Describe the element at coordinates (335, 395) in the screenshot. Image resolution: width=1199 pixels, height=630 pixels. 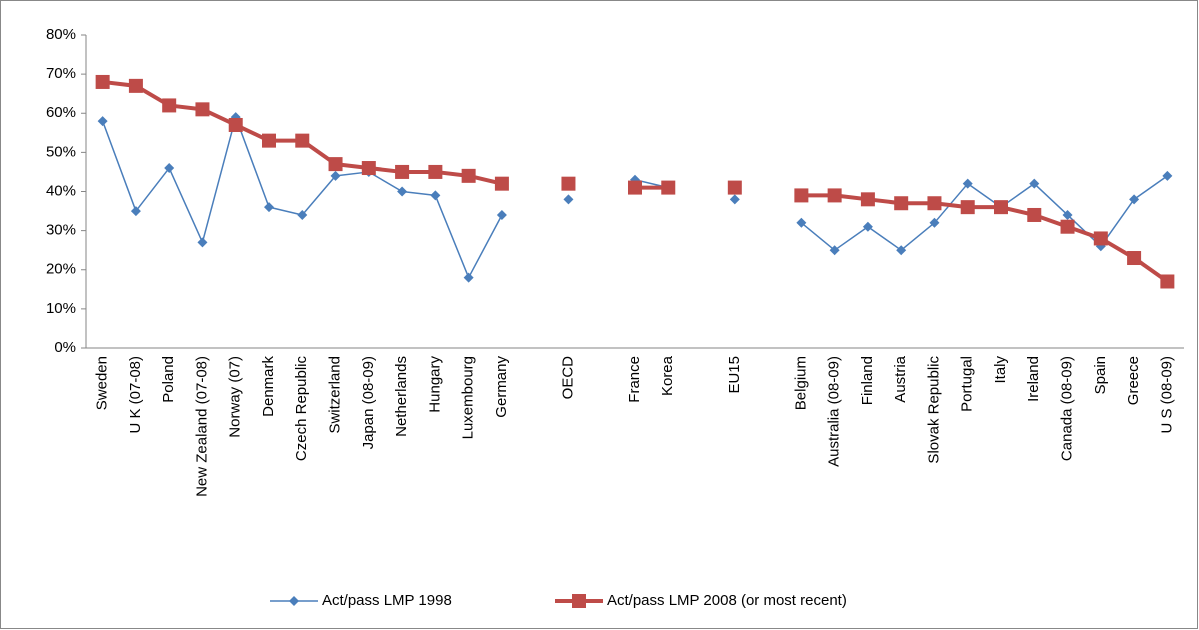
I see `x-tick-label: Switzerland` at that location.